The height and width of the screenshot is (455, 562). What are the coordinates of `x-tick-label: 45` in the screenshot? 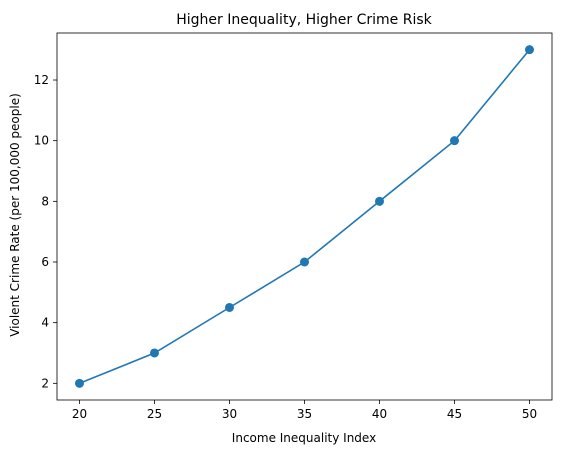 It's located at (454, 414).